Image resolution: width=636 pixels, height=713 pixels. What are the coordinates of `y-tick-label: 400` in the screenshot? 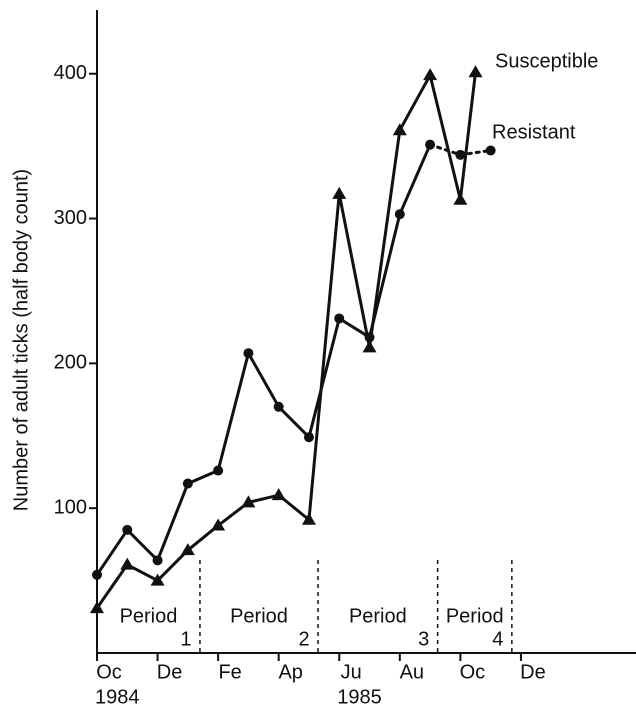 It's located at (70, 73).